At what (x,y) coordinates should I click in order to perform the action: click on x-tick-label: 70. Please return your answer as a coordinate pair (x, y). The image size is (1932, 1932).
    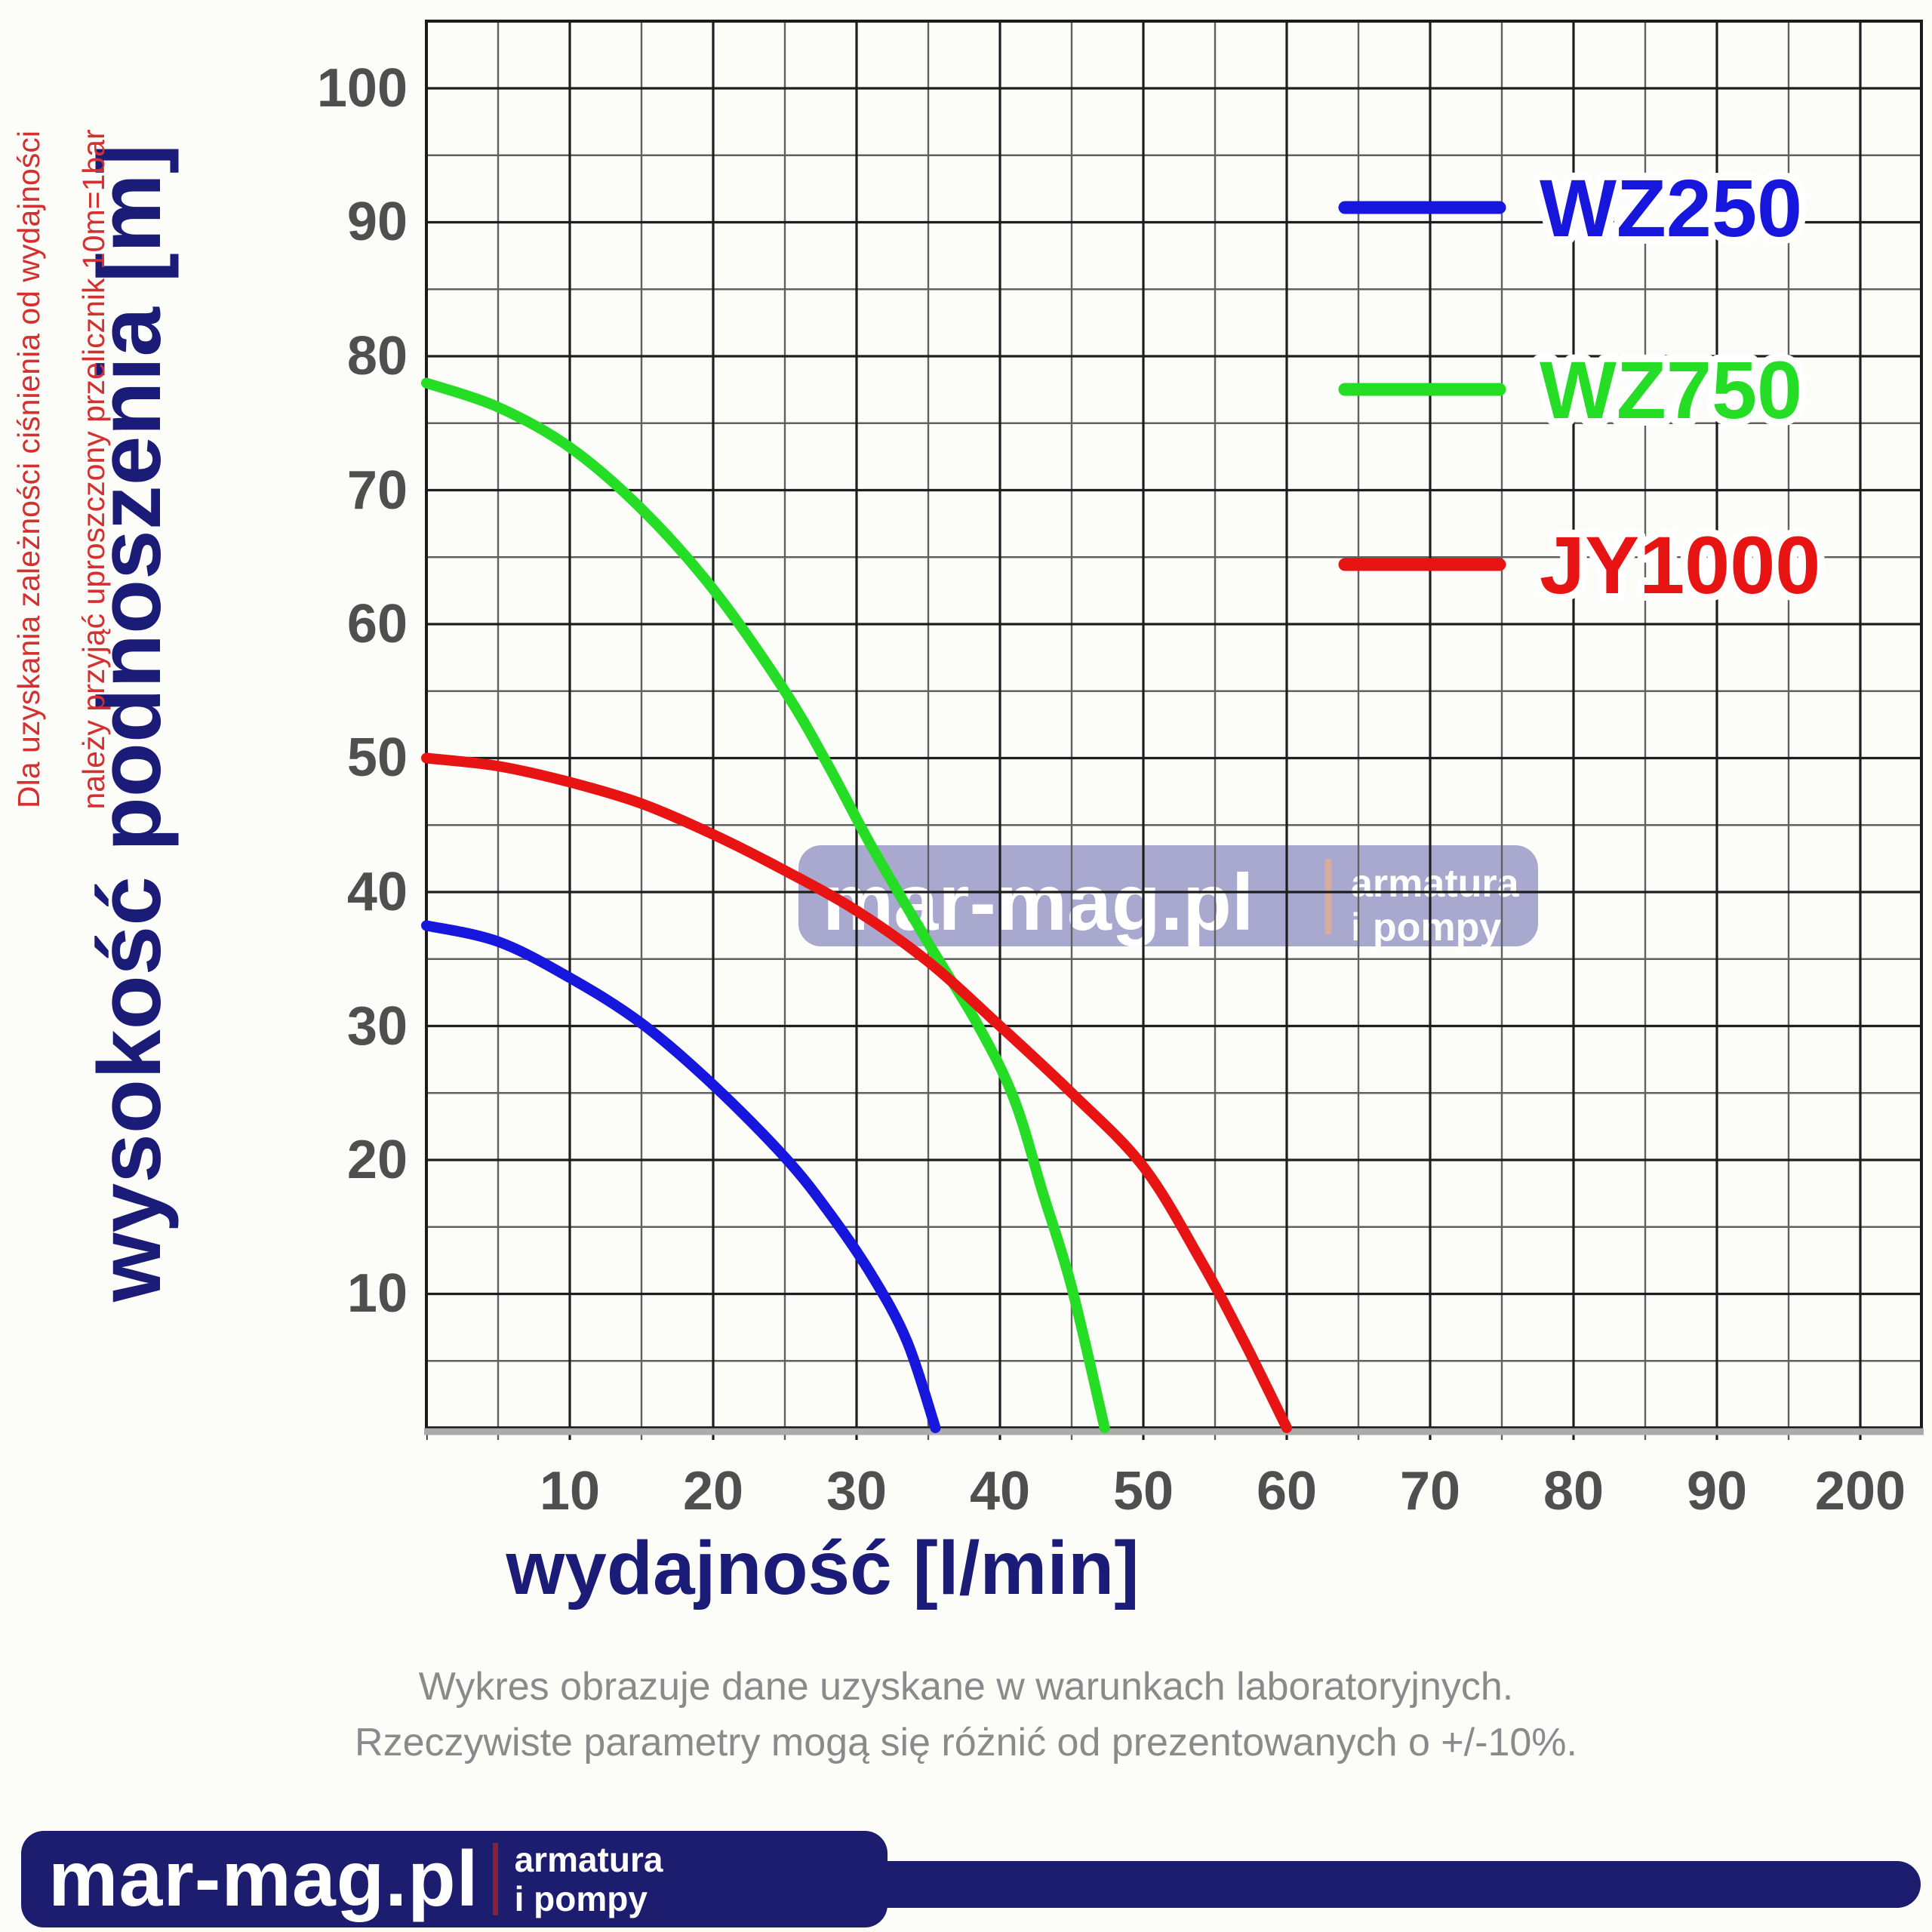
    Looking at the image, I should click on (1430, 1491).